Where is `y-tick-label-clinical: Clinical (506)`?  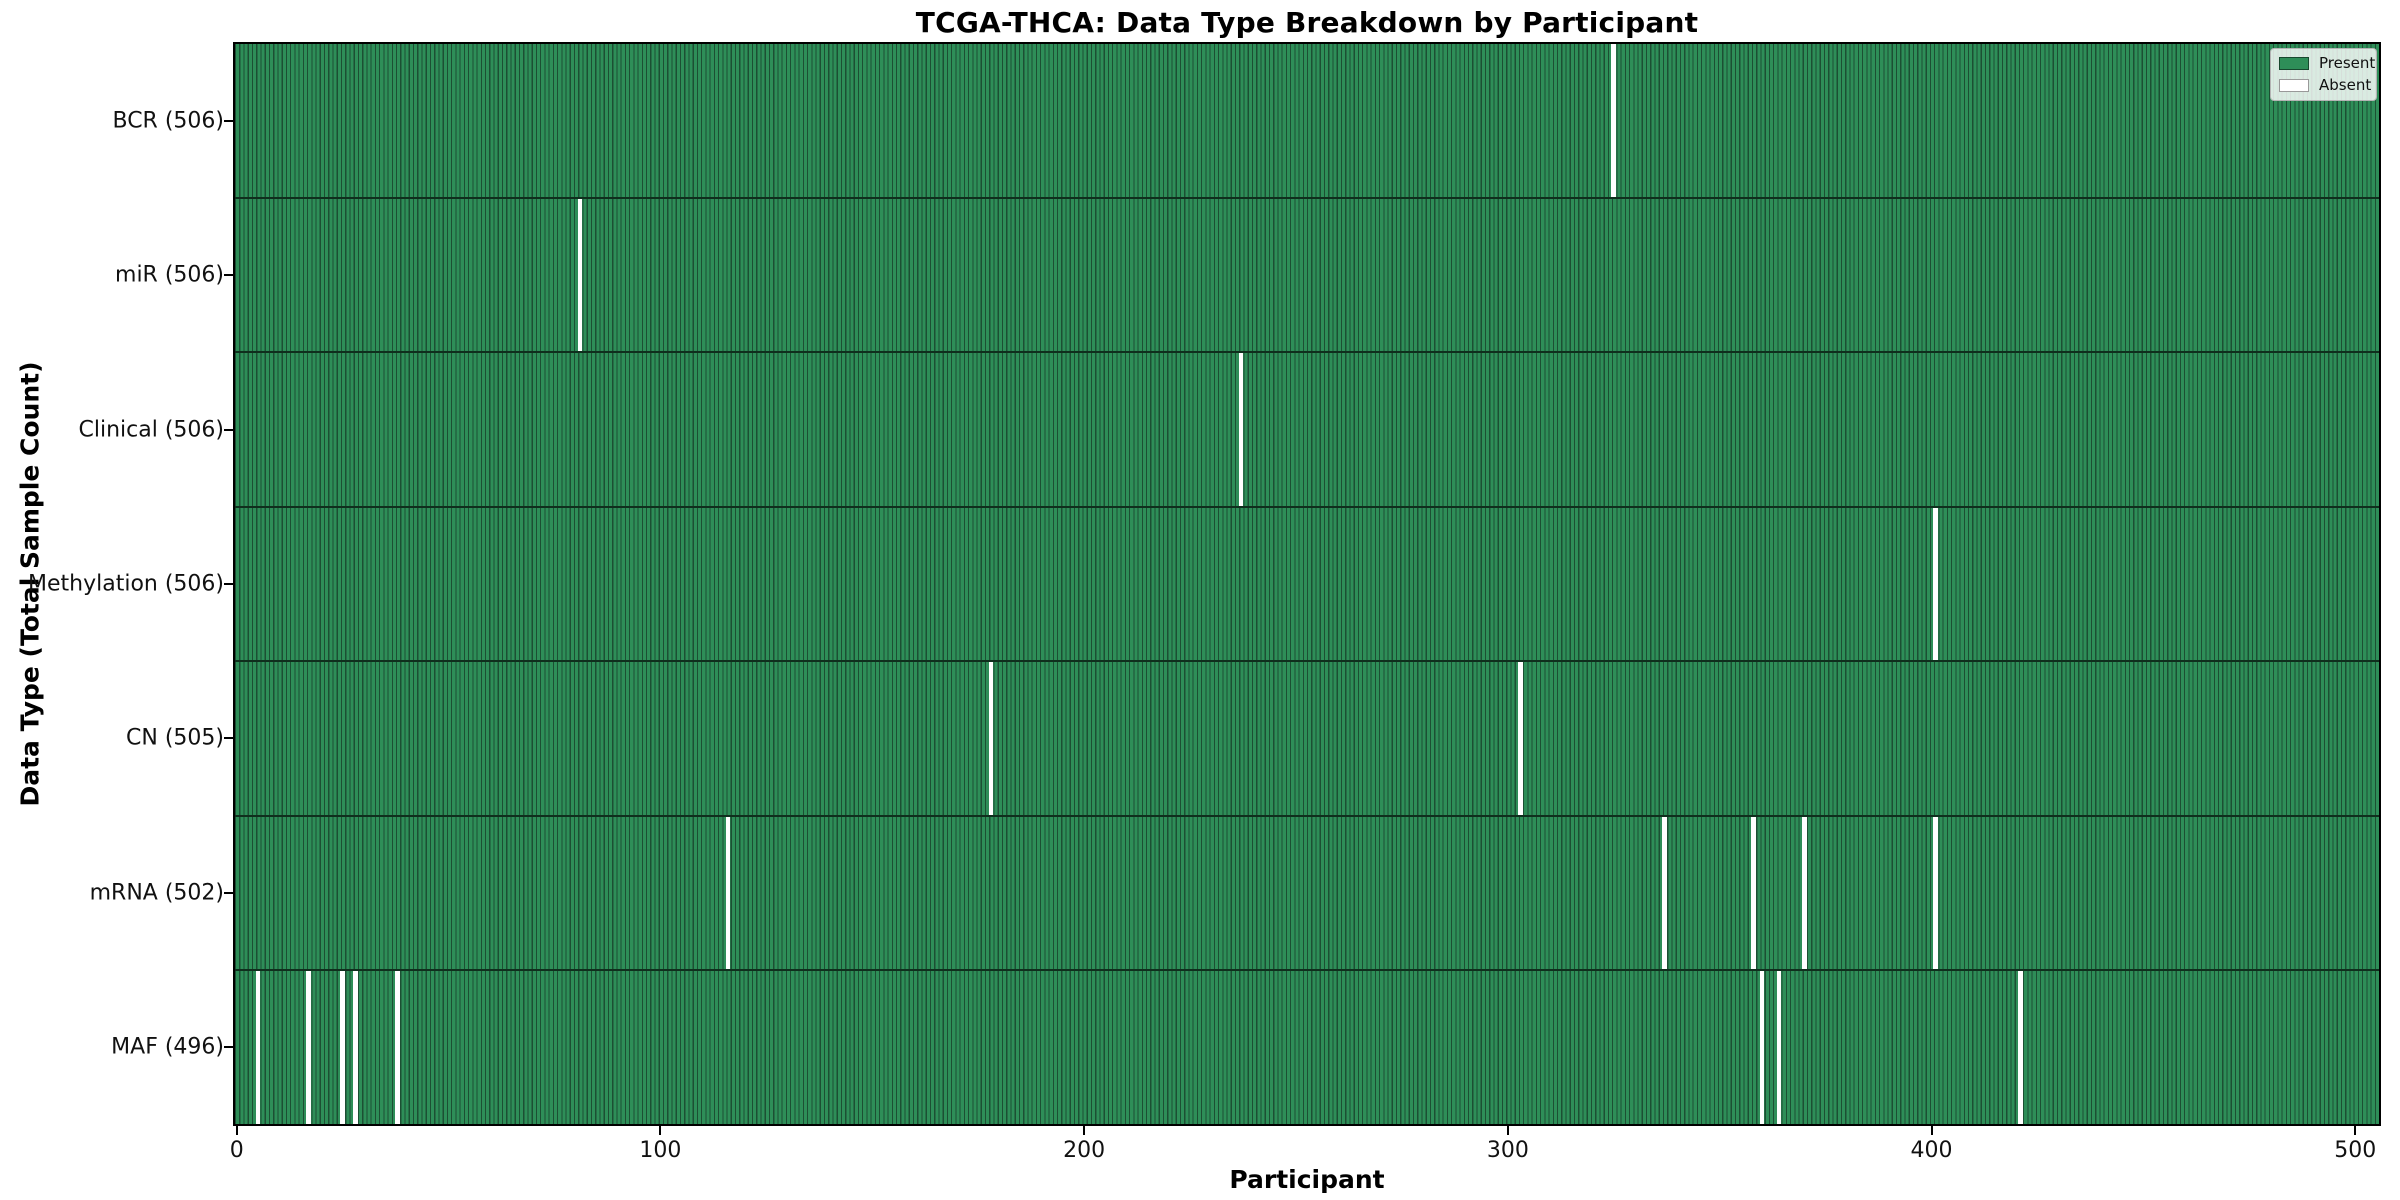
y-tick-label-clinical: Clinical (506) is located at coordinates (151, 430).